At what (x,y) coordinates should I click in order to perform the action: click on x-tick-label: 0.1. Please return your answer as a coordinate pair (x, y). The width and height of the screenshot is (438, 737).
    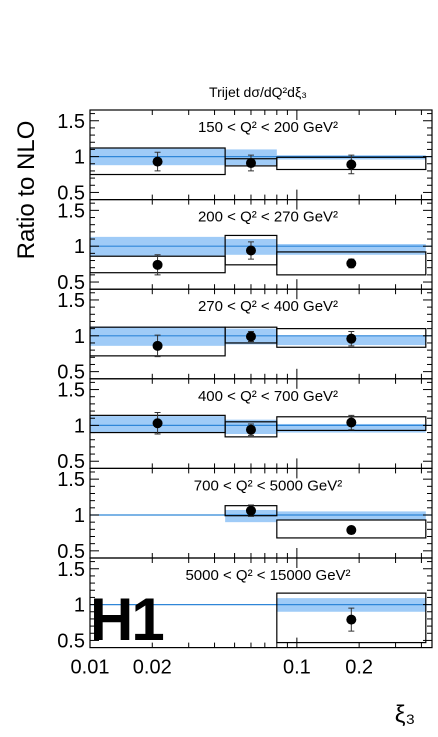
    Looking at the image, I should click on (297, 668).